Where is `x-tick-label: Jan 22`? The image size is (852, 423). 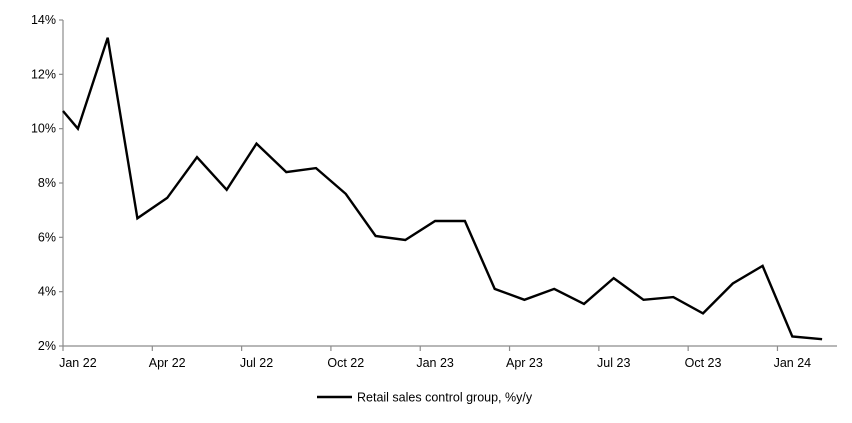
x-tick-label: Jan 22 is located at coordinates (78, 363).